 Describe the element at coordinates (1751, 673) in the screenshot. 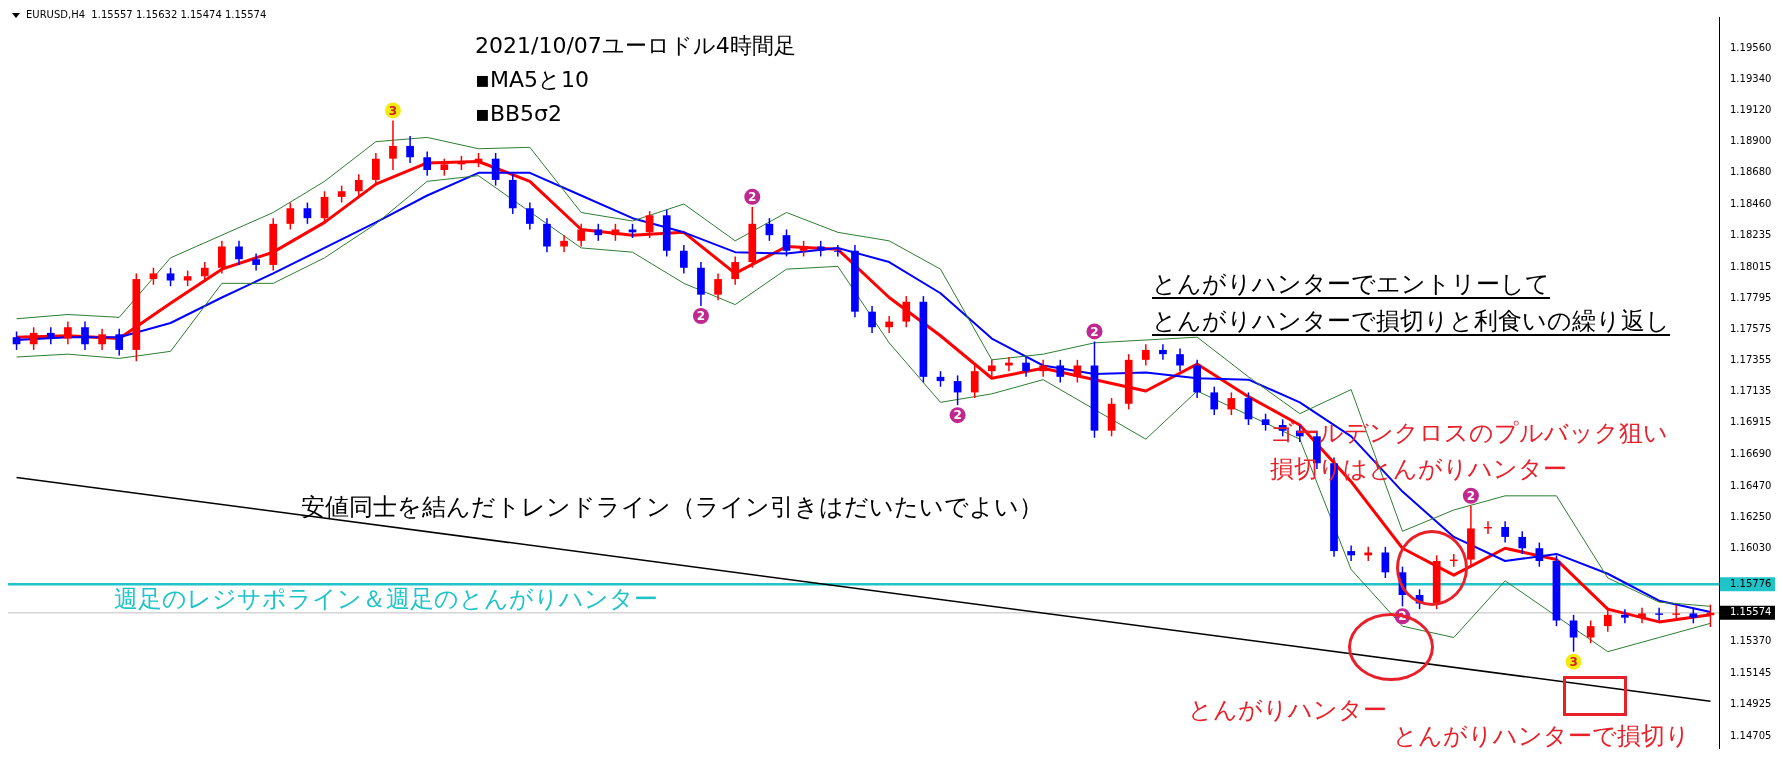

I see `y-tick-label: 1.15145` at that location.